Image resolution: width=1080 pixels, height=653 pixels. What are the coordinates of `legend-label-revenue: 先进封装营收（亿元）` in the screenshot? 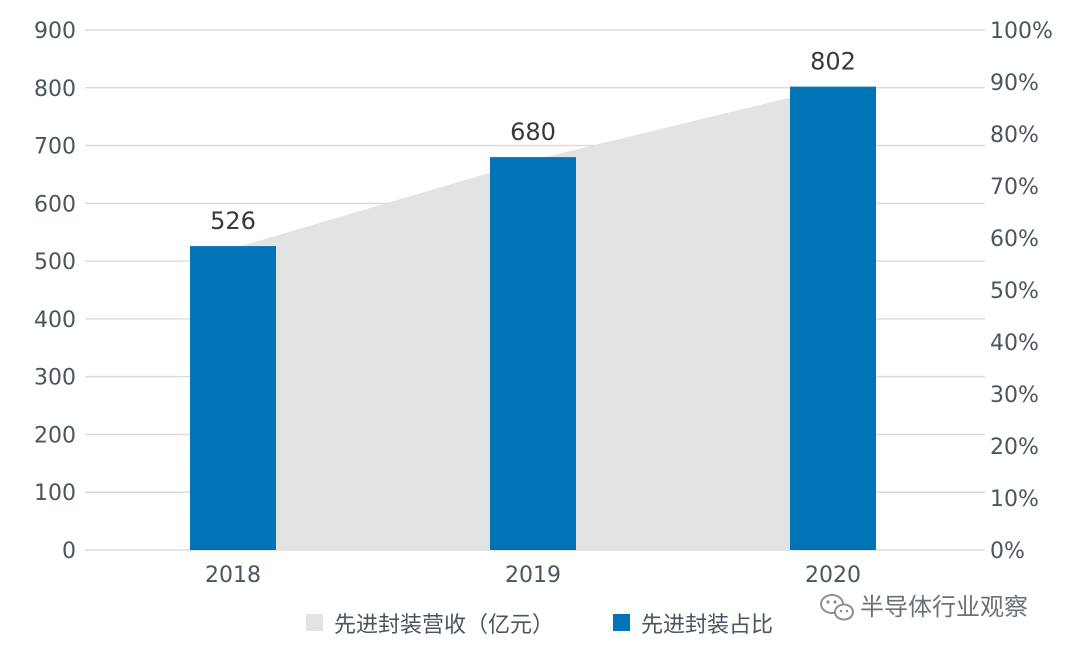 It's located at (444, 625).